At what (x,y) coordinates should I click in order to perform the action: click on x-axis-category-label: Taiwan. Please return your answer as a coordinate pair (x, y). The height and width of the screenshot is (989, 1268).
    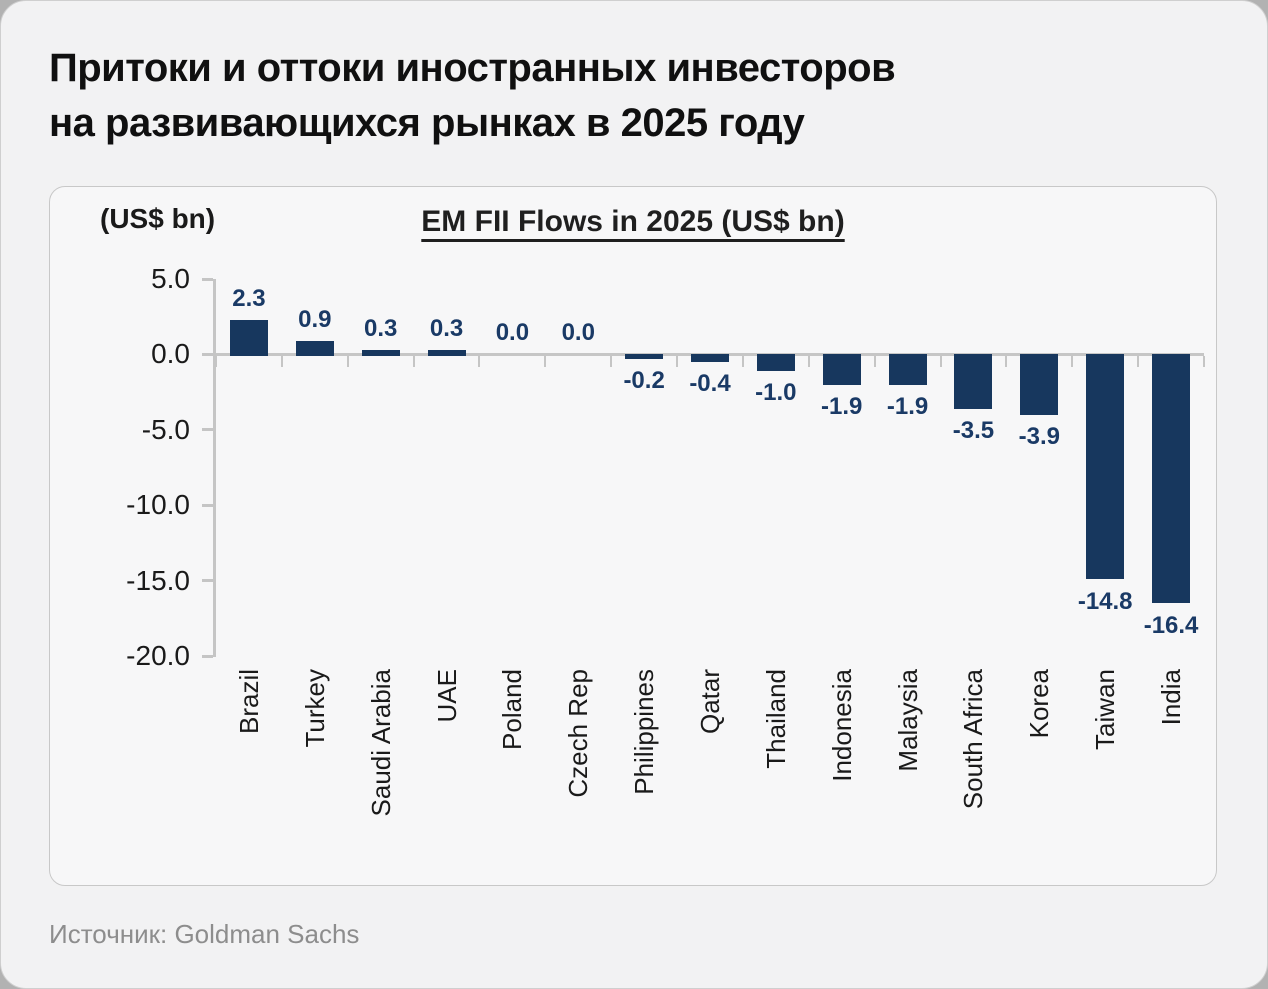
    Looking at the image, I should click on (1105, 709).